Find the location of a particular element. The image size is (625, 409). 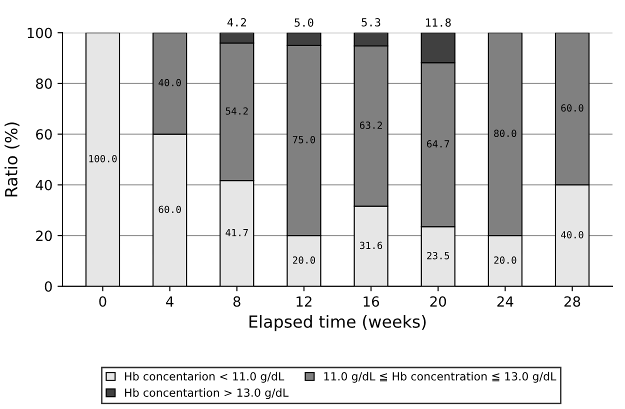

x-tick-label: 28 is located at coordinates (572, 301).